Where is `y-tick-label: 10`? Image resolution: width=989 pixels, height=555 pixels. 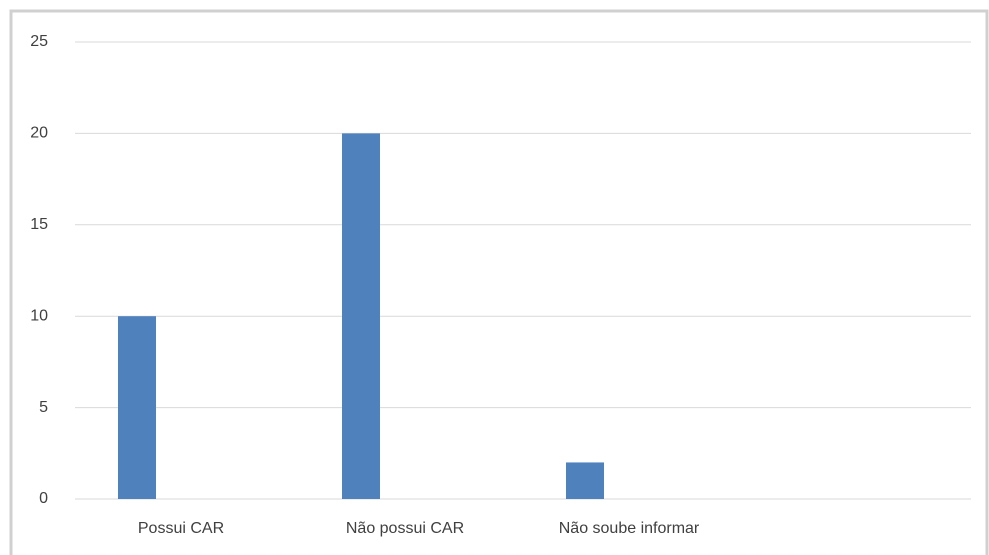
y-tick-label: 10 is located at coordinates (39, 315).